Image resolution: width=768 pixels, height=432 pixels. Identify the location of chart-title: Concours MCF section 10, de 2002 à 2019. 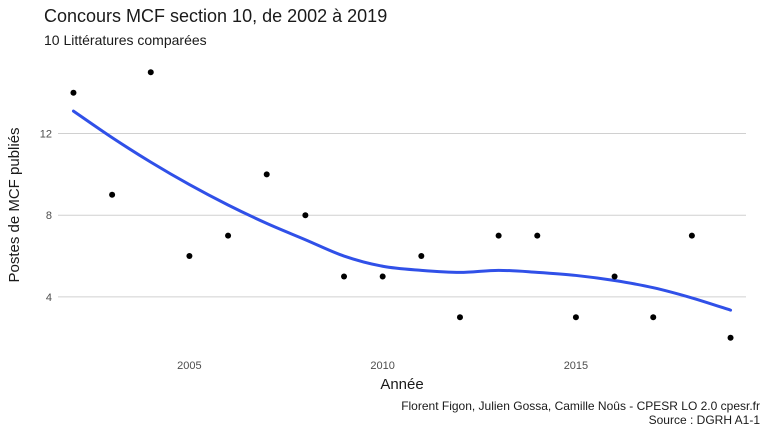
(215, 16).